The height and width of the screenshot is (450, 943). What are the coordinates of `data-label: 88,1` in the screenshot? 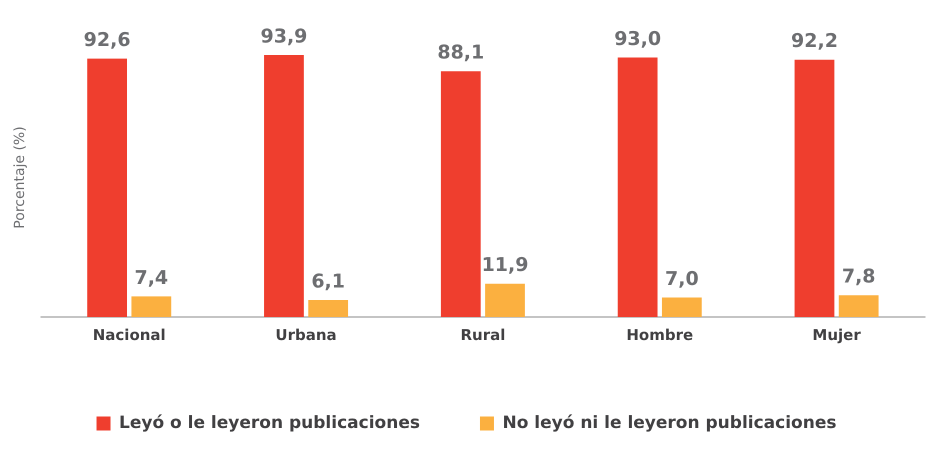 It's located at (460, 53).